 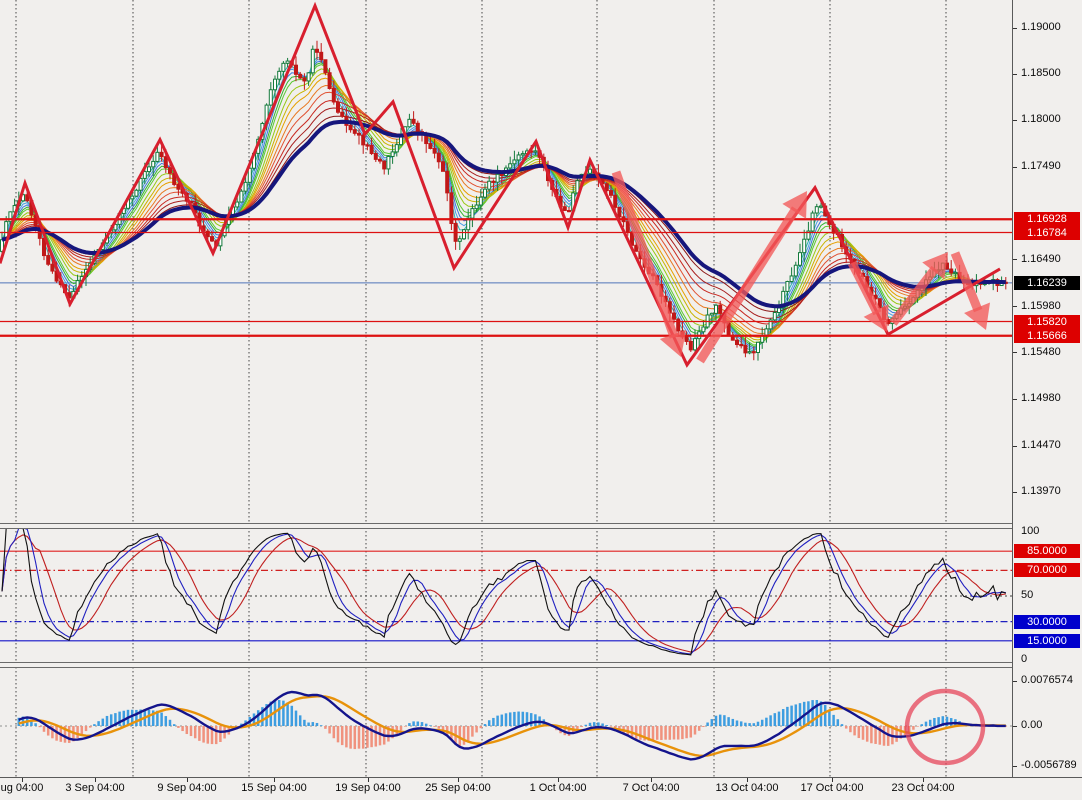 I want to click on price-label: 1.15480, so click(x=1041, y=351).